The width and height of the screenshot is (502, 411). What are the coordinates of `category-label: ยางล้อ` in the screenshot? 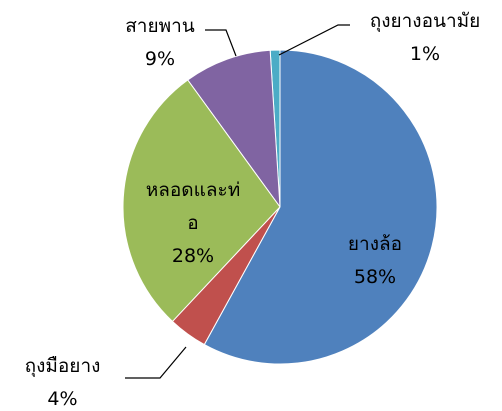 It's located at (375, 244).